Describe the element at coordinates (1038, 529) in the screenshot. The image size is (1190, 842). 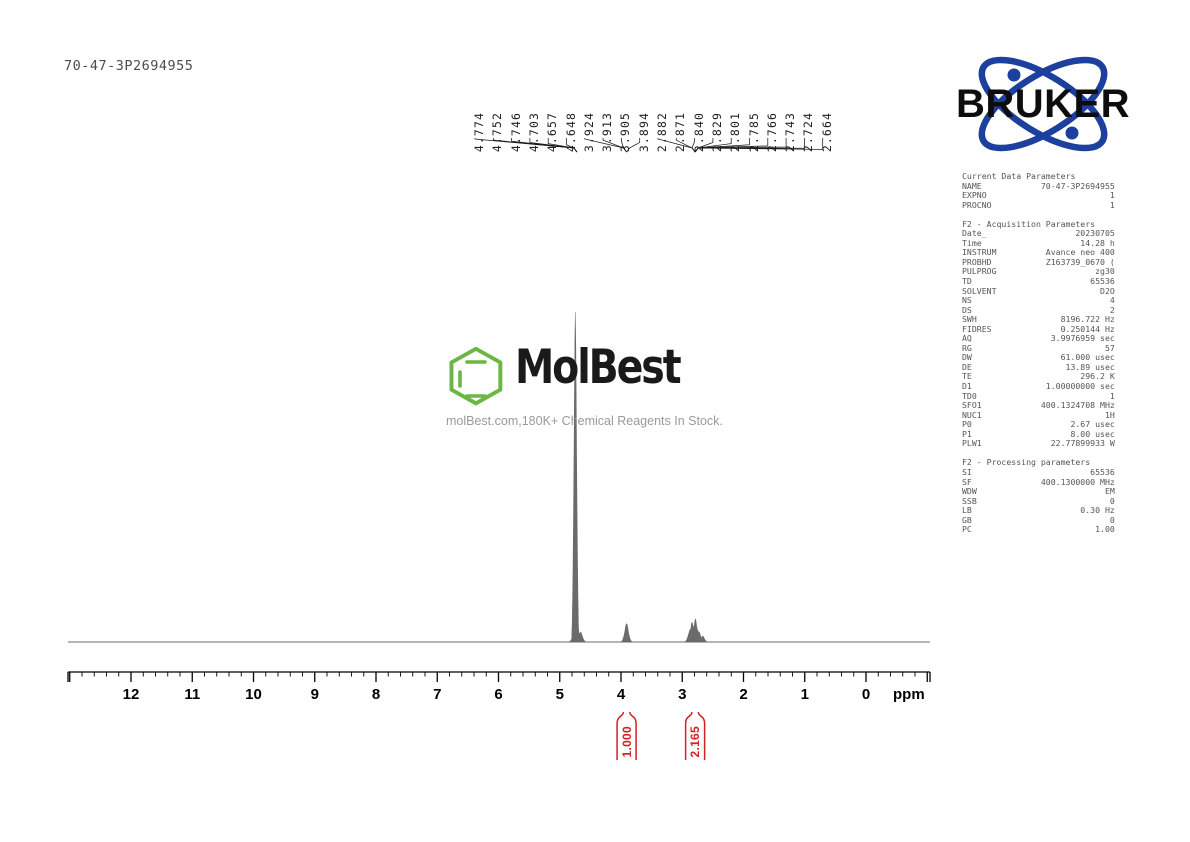
I see `parameter-row: PC 1.00` at that location.